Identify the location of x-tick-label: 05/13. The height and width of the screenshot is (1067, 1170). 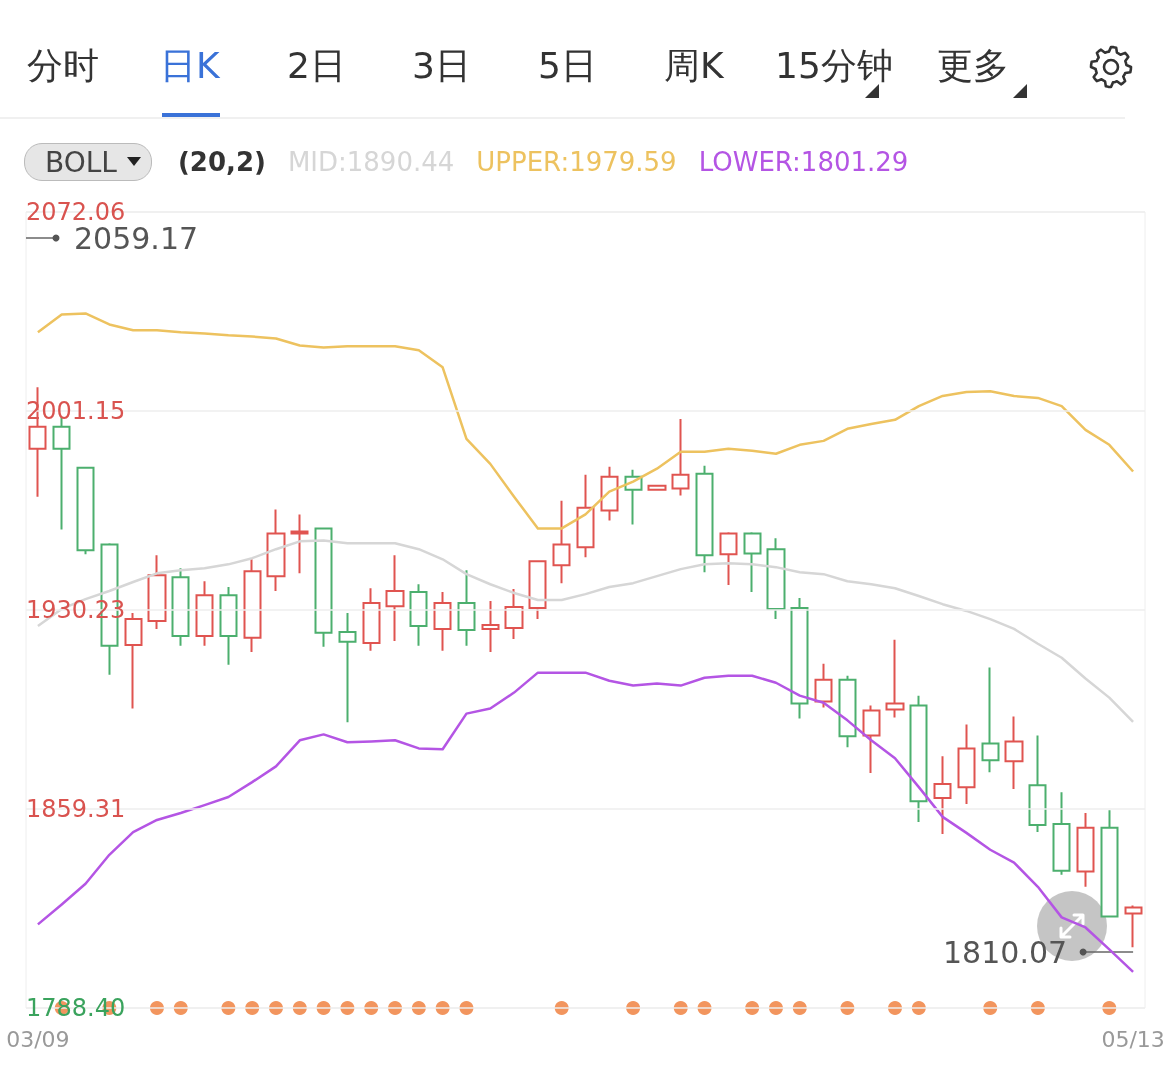
(1133, 1039).